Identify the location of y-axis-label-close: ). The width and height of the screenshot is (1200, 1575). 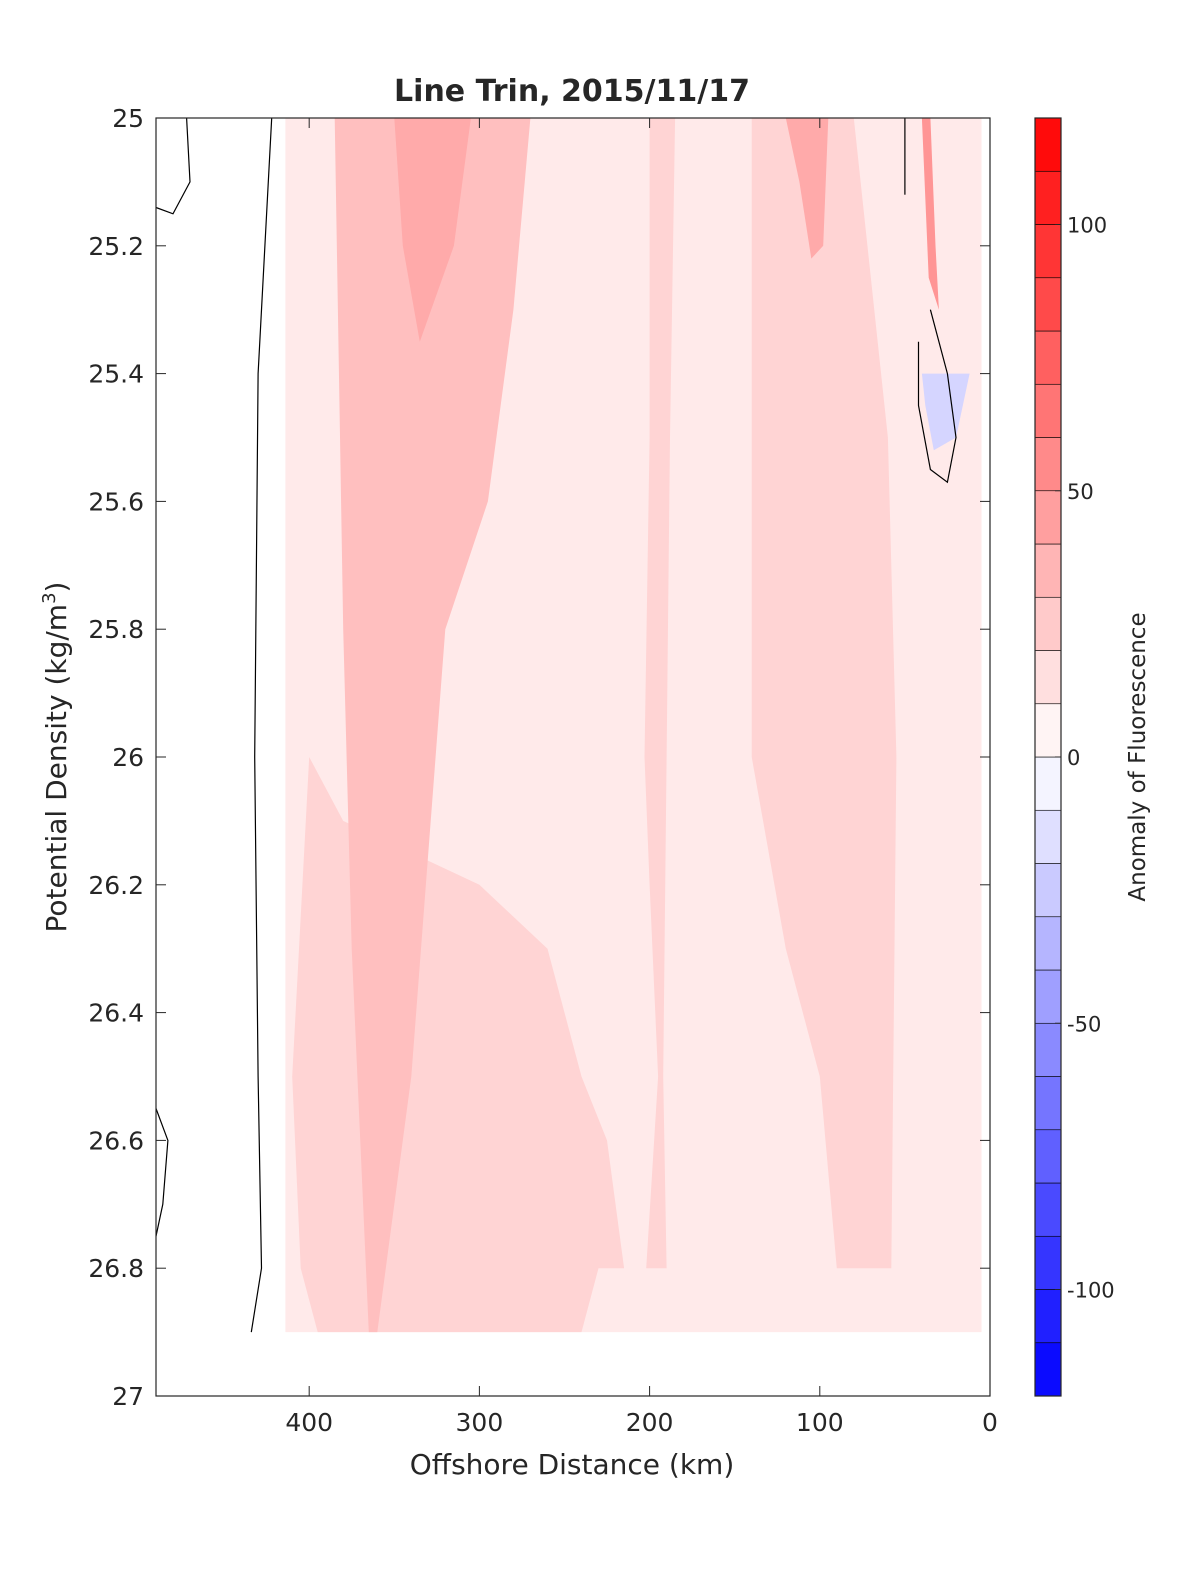
(56, 587).